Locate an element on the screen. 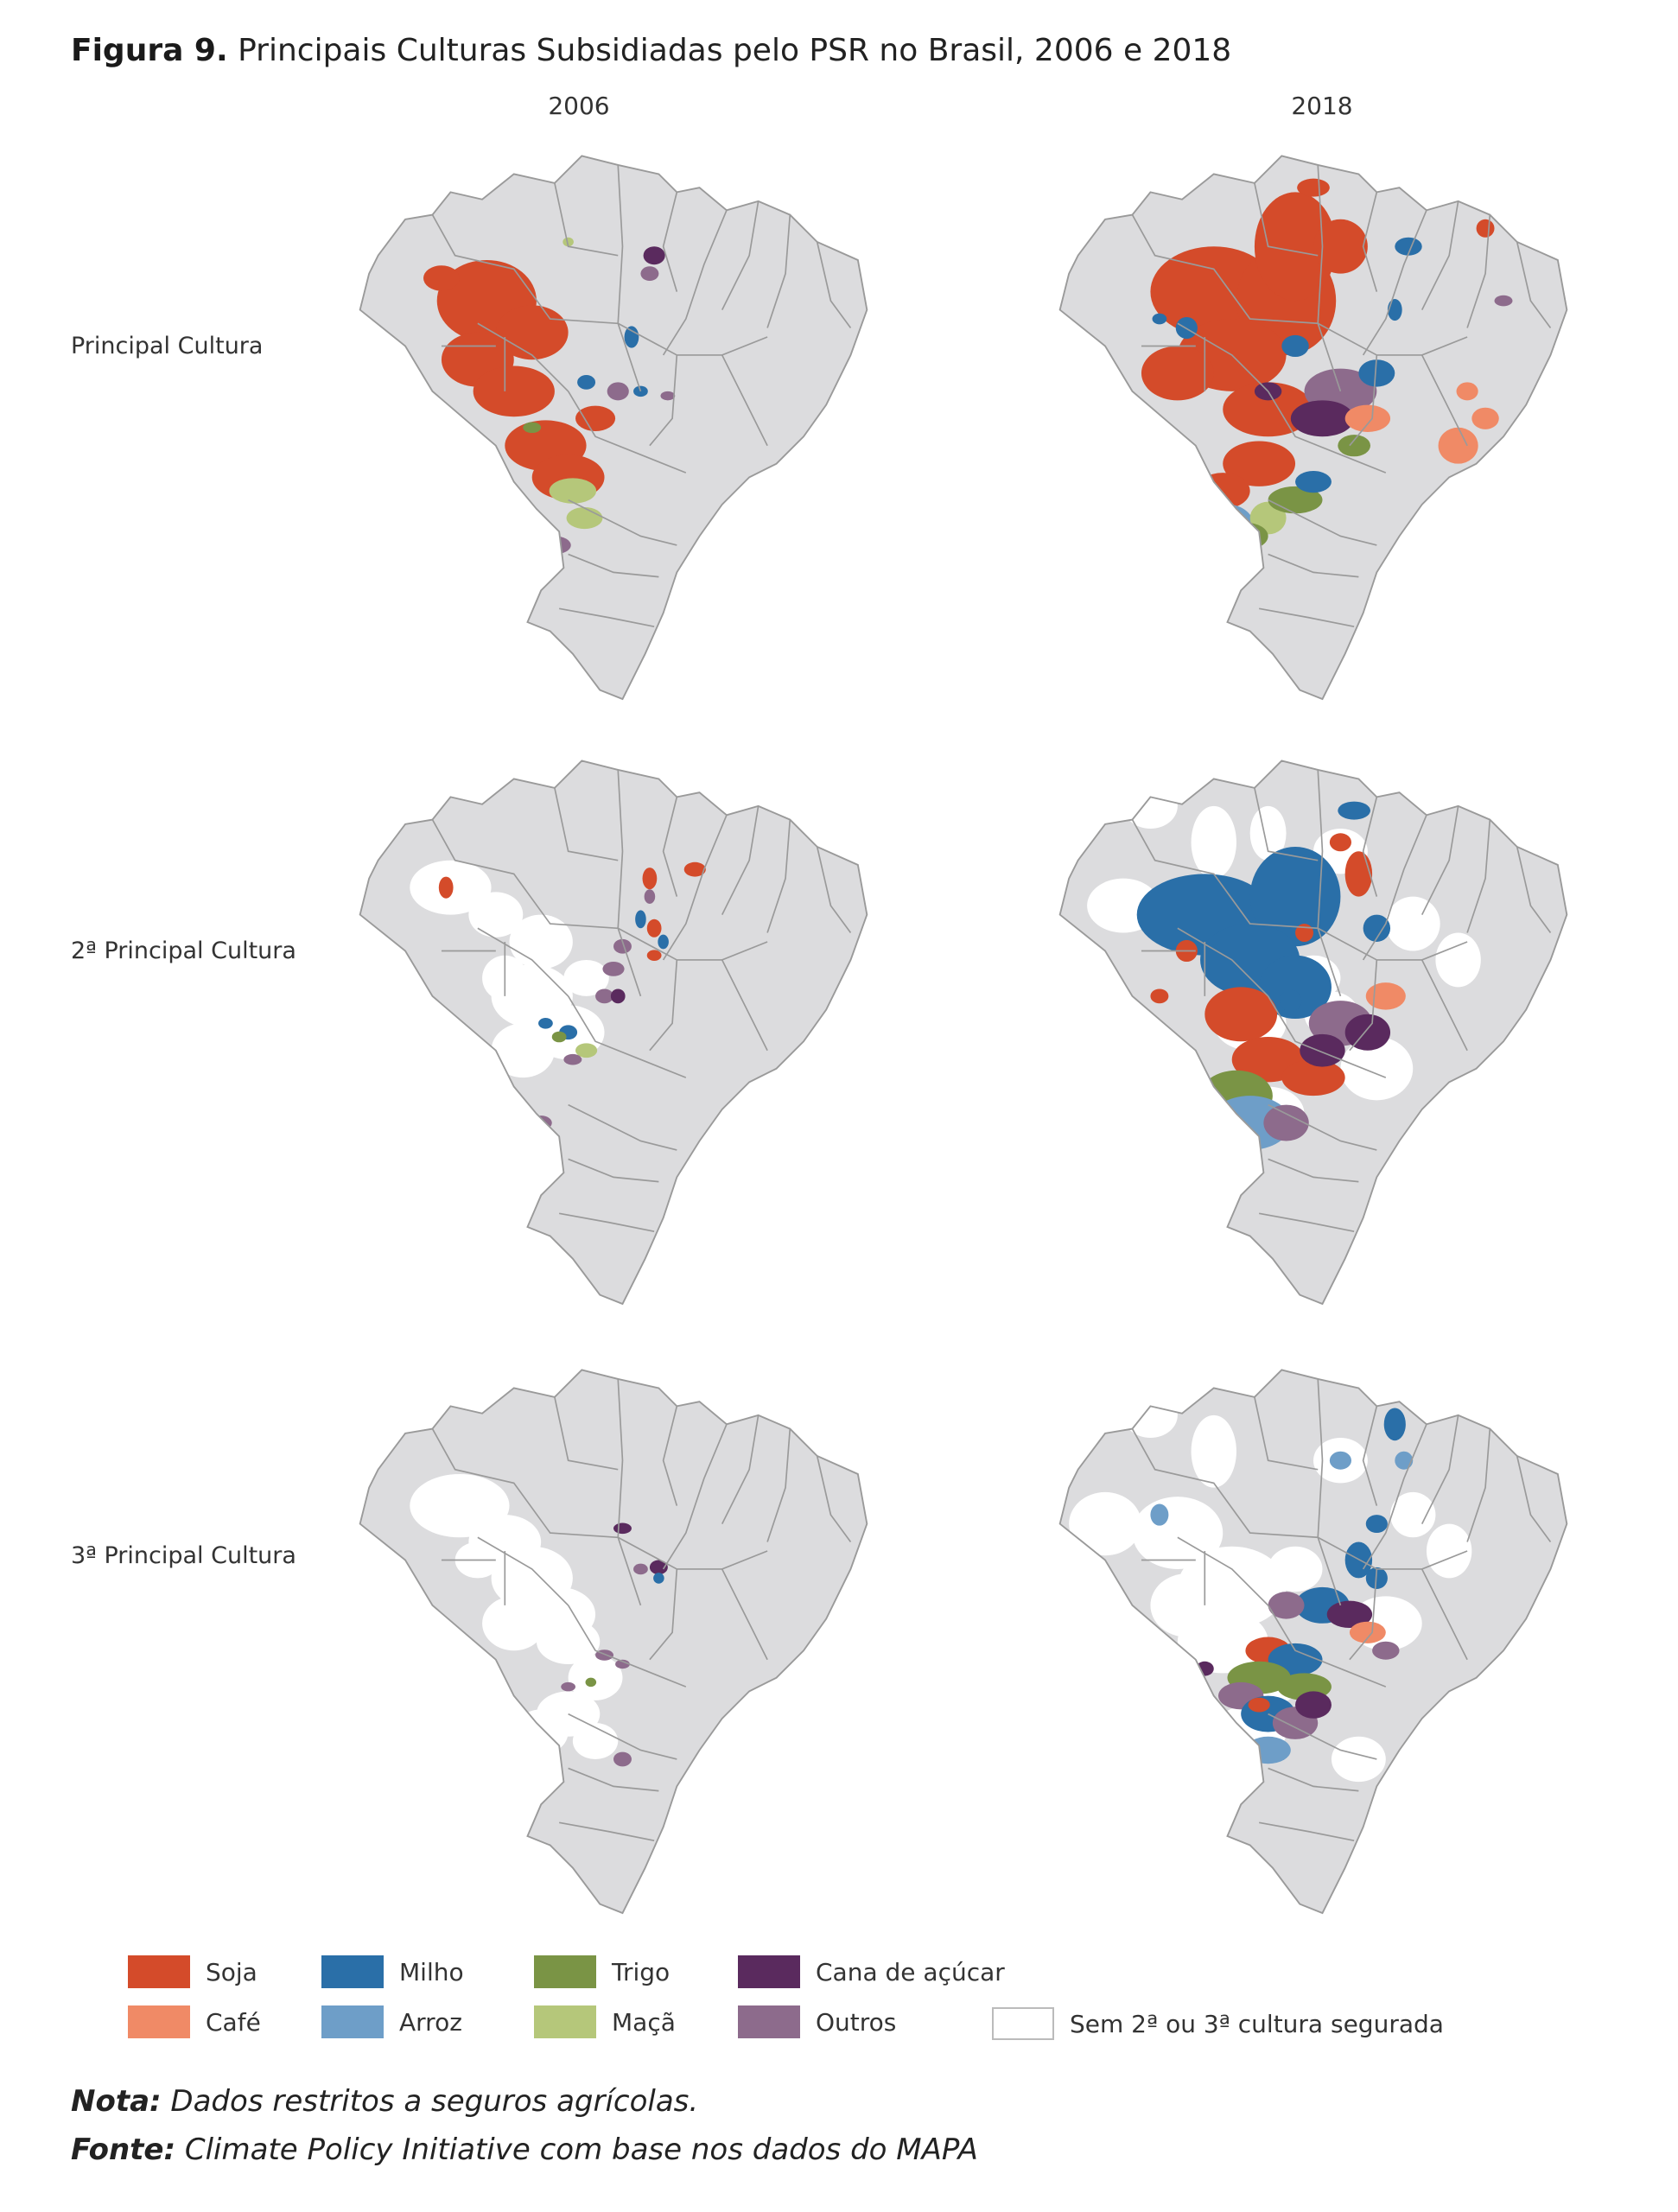 This screenshot has width=1678, height=2212. legend-label-soja: Soja is located at coordinates (231, 1971).